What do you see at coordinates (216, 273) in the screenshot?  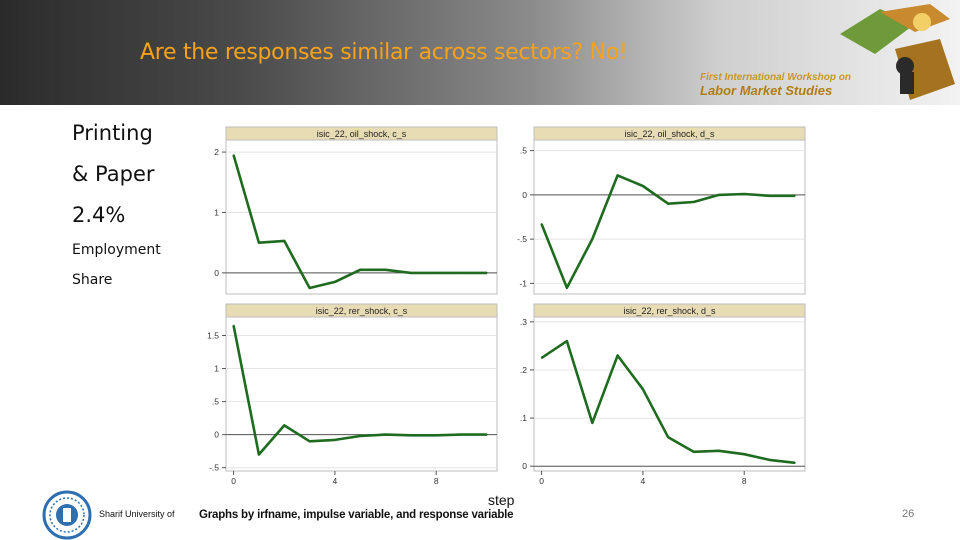 I see `y-tick-label-0-0: 0` at bounding box center [216, 273].